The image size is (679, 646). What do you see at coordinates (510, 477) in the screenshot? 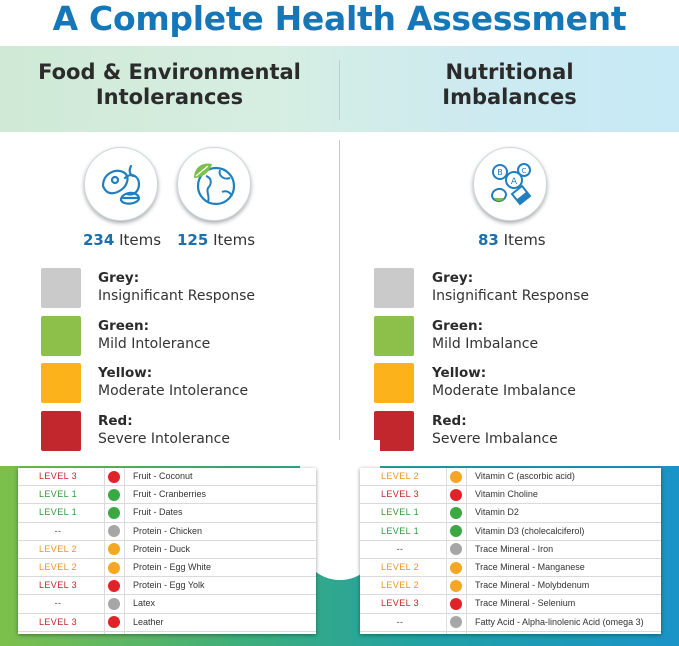
I see `table-row: LEVEL 2 Vitamin C (ascorbic acid)` at bounding box center [510, 477].